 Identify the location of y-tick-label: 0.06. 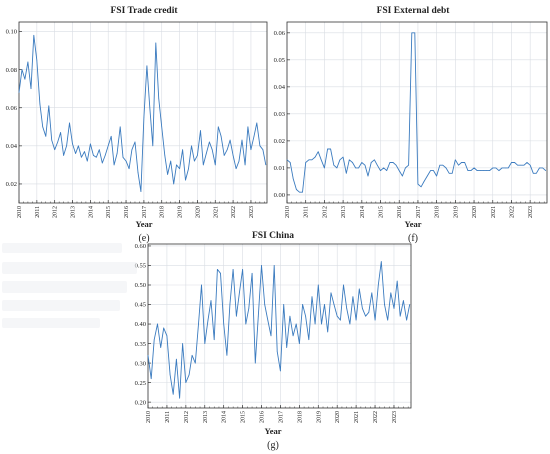
(280, 33).